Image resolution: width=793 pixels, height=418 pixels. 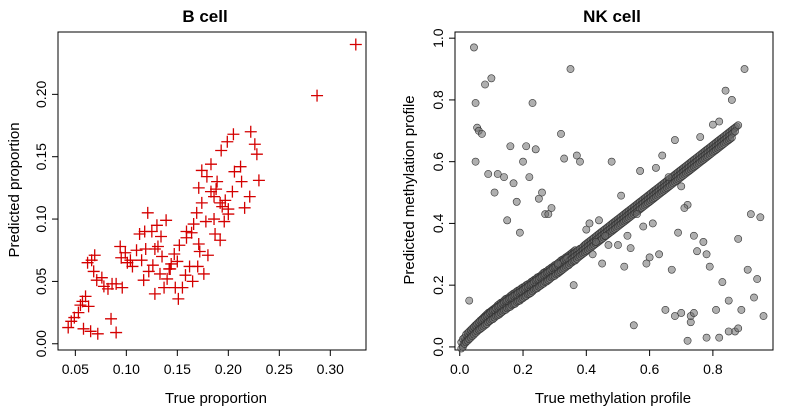 What do you see at coordinates (126, 369) in the screenshot?
I see `b-x-tick-label: 0.10` at bounding box center [126, 369].